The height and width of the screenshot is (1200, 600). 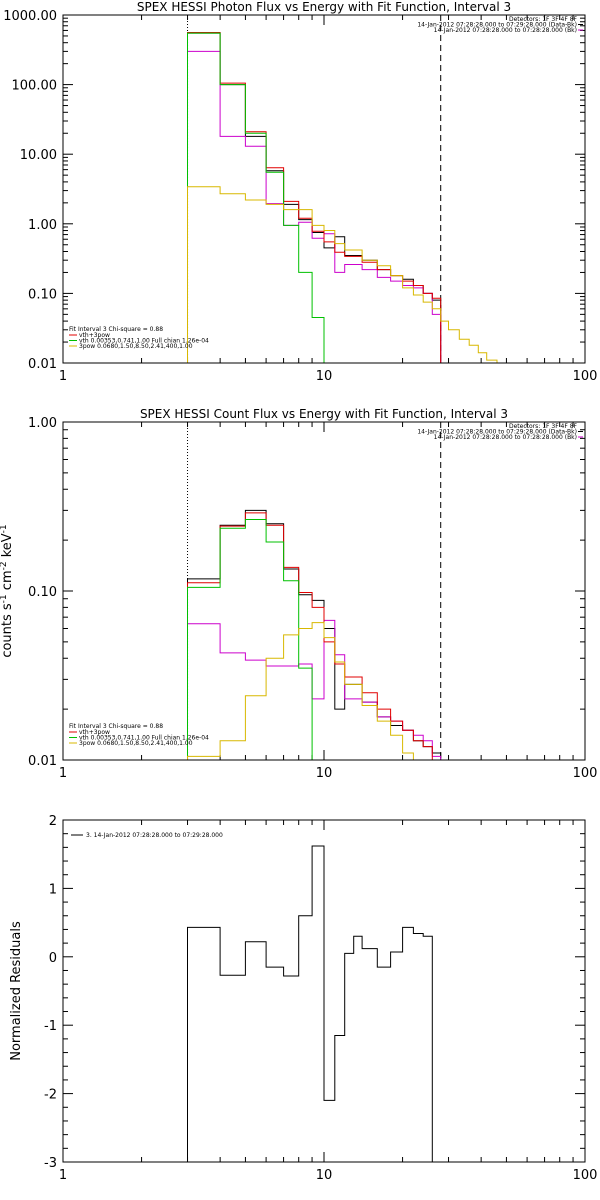 What do you see at coordinates (53, 889) in the screenshot?
I see `y-tick-label: 1` at bounding box center [53, 889].